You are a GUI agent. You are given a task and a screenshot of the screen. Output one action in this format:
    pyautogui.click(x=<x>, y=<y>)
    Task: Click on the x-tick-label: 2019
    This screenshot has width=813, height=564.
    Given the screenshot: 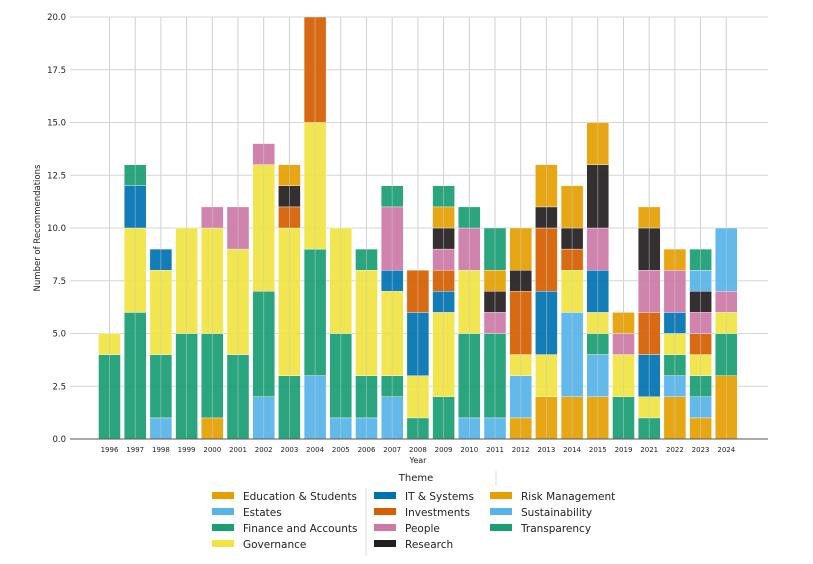 What is the action you would take?
    pyautogui.click(x=624, y=450)
    